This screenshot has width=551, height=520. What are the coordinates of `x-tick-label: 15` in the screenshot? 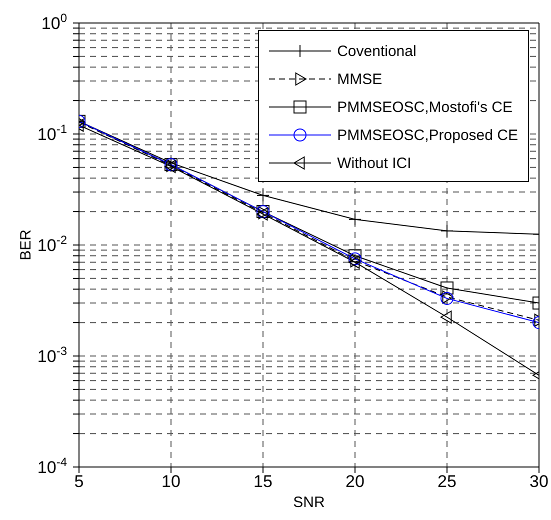 It's located at (263, 482).